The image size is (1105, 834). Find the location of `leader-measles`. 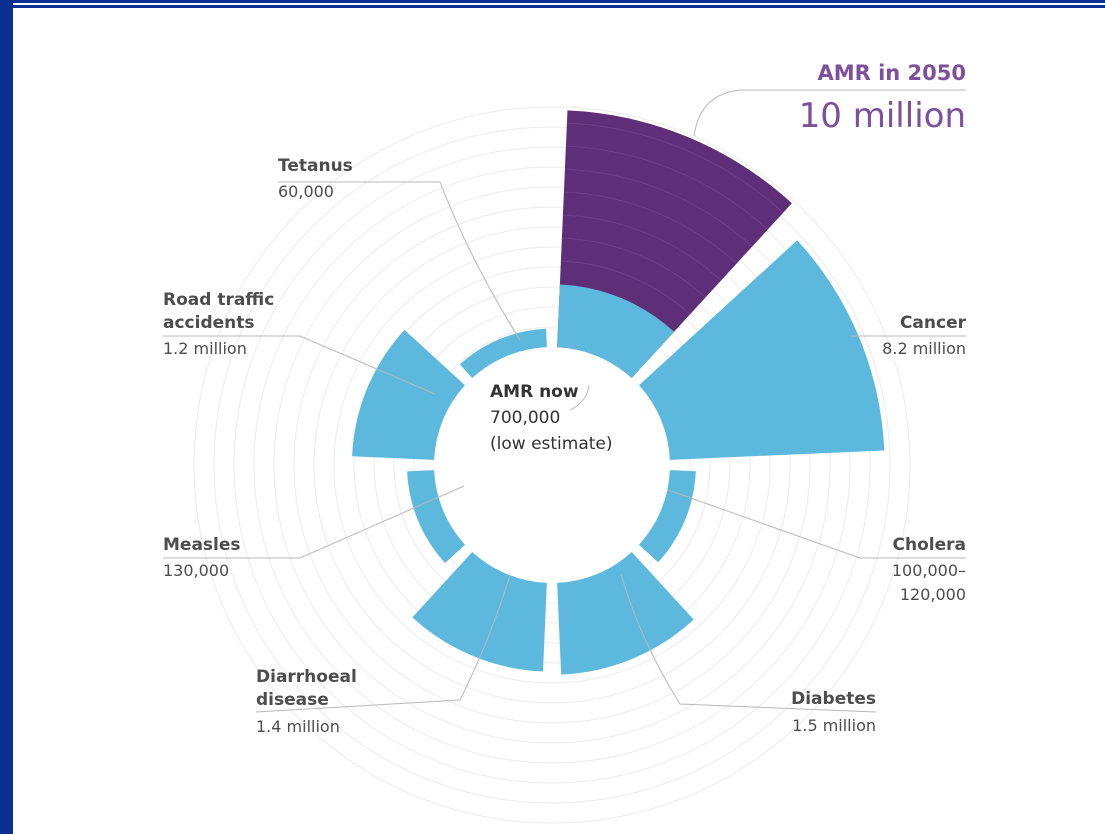

leader-measles is located at coordinates (314, 522).